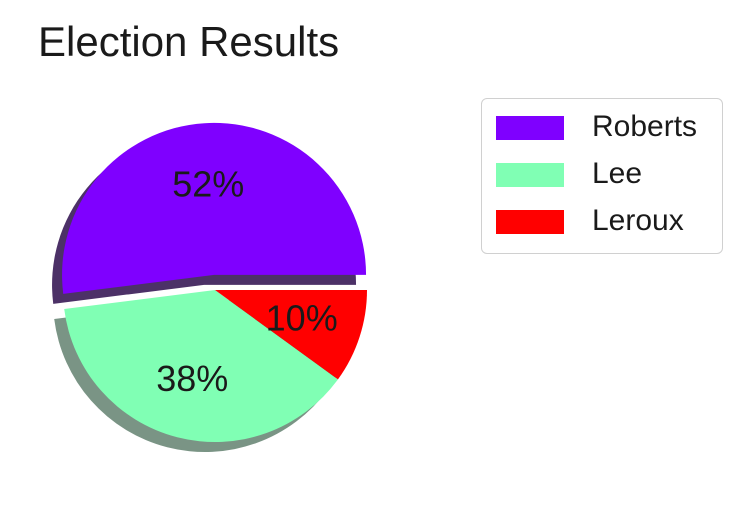  What do you see at coordinates (208, 183) in the screenshot?
I see `pie-label-roberts: 52%` at bounding box center [208, 183].